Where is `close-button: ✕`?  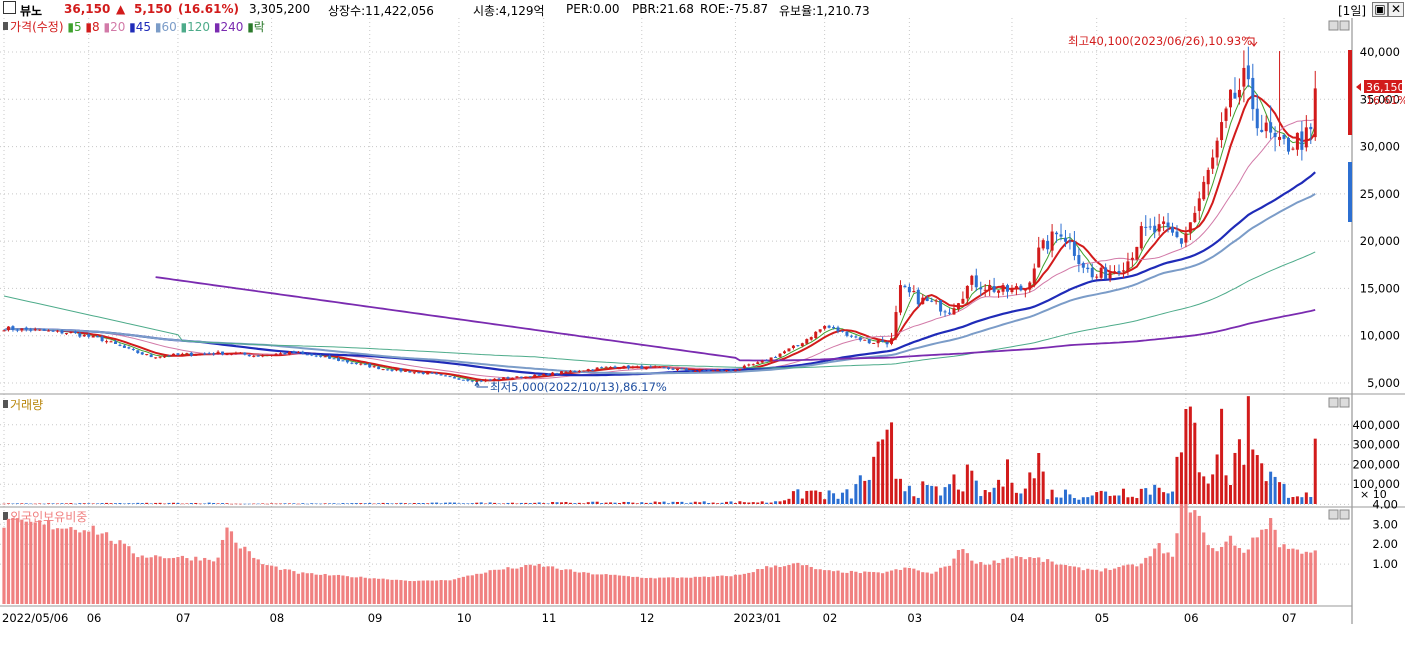
close-button: ✕ is located at coordinates (1396, 9).